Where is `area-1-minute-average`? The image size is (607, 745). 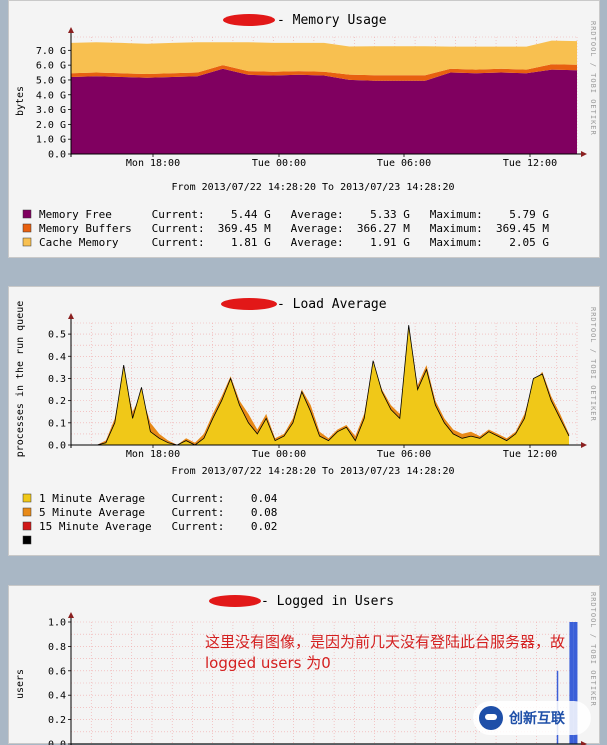
area-1-minute-average is located at coordinates (333, 385).